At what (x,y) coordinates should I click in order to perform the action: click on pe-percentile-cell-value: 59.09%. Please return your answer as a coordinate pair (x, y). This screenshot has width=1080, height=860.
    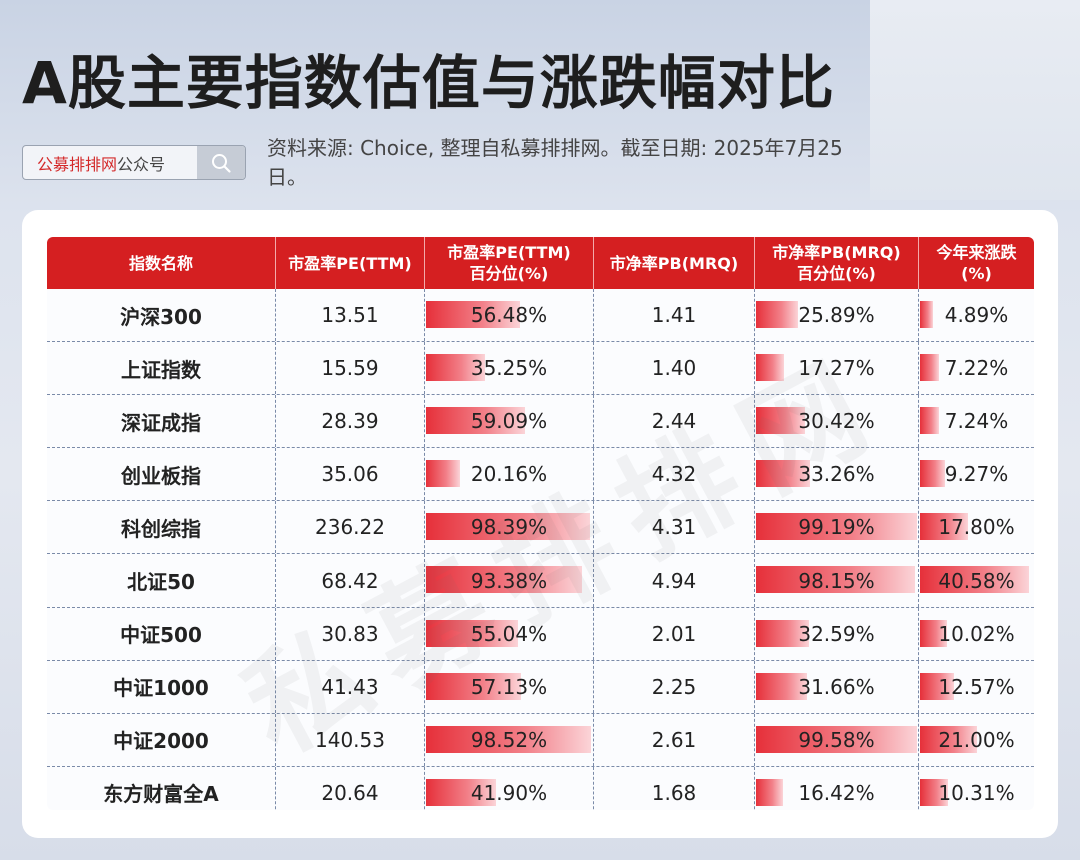
    Looking at the image, I should click on (509, 421).